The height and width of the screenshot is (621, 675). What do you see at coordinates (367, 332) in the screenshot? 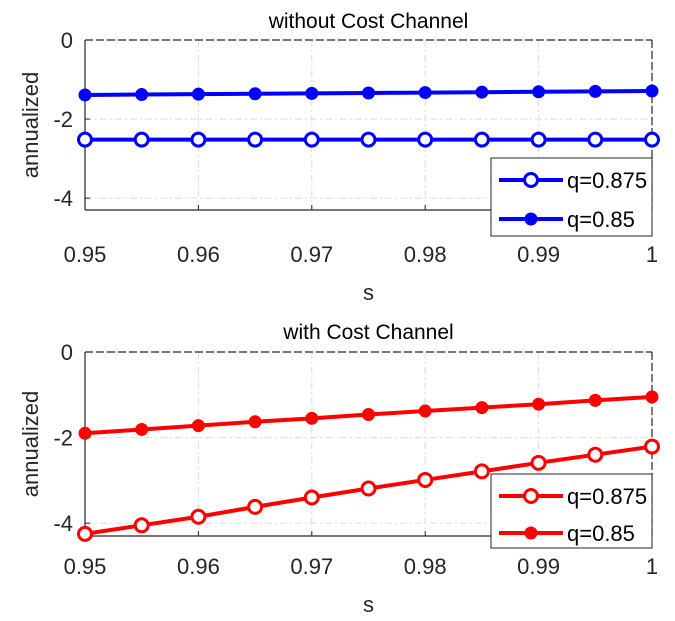
I see `chart-title: with Cost Channel` at bounding box center [367, 332].